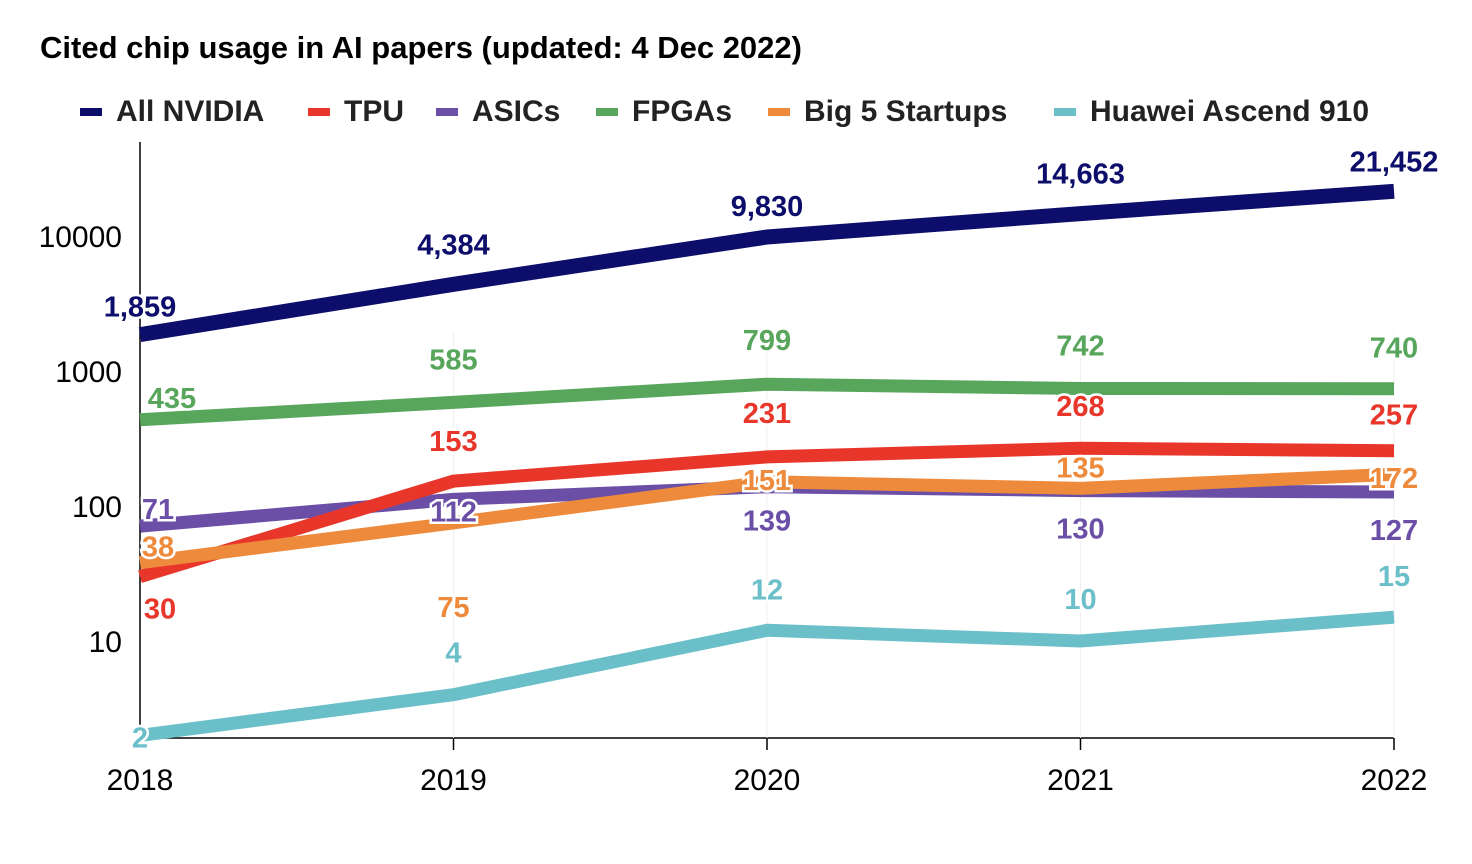  I want to click on y-tick-label: 1000, so click(88, 372).